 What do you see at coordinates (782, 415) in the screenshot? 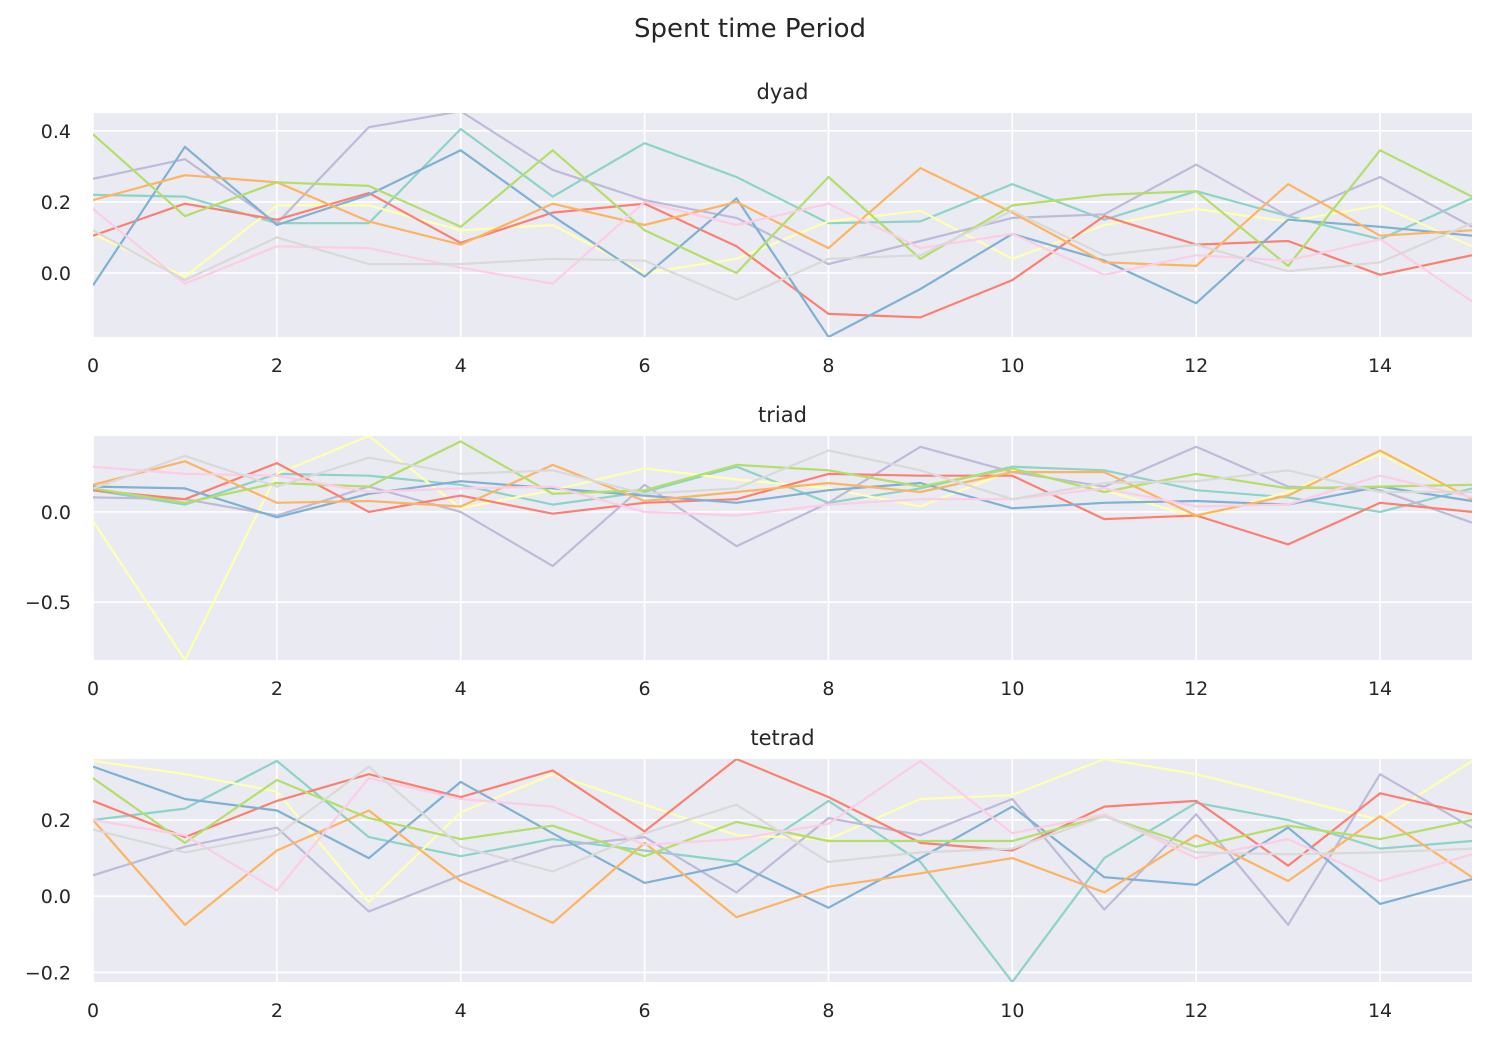
I see `subplot-title: triad` at bounding box center [782, 415].